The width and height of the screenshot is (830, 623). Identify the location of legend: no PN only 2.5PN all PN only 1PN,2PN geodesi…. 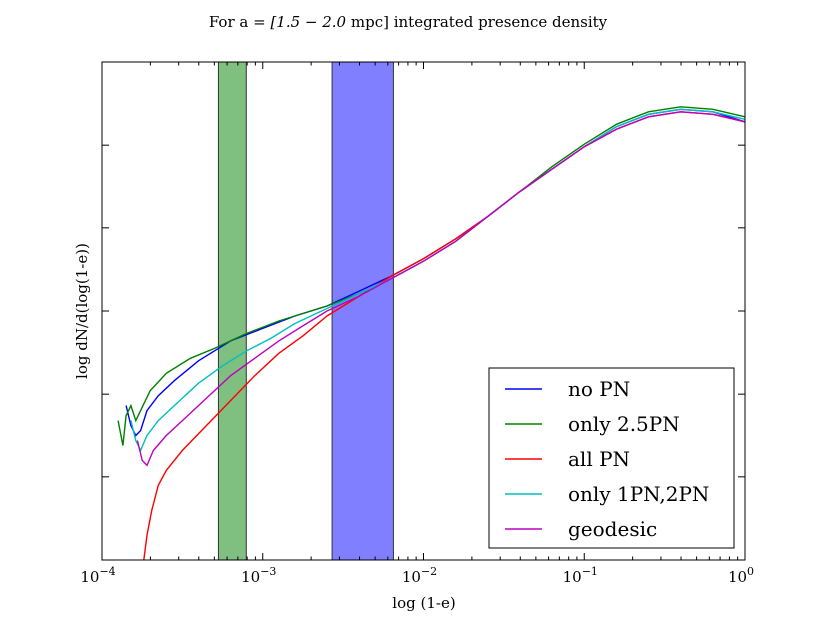
(611, 458).